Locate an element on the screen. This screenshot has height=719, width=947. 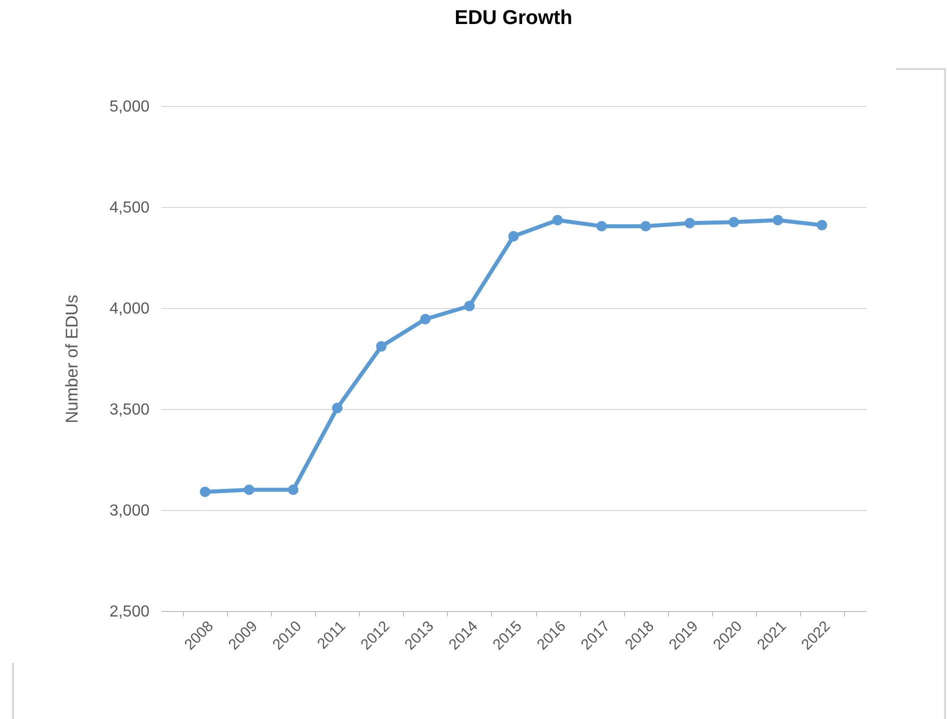
y-axis-title: Number of EDUs is located at coordinates (72, 359).